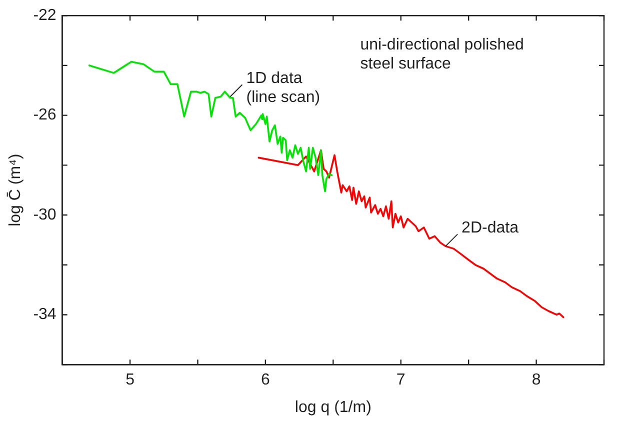 This screenshot has width=622, height=421. What do you see at coordinates (44, 215) in the screenshot?
I see `y-tick-label: -30` at bounding box center [44, 215].